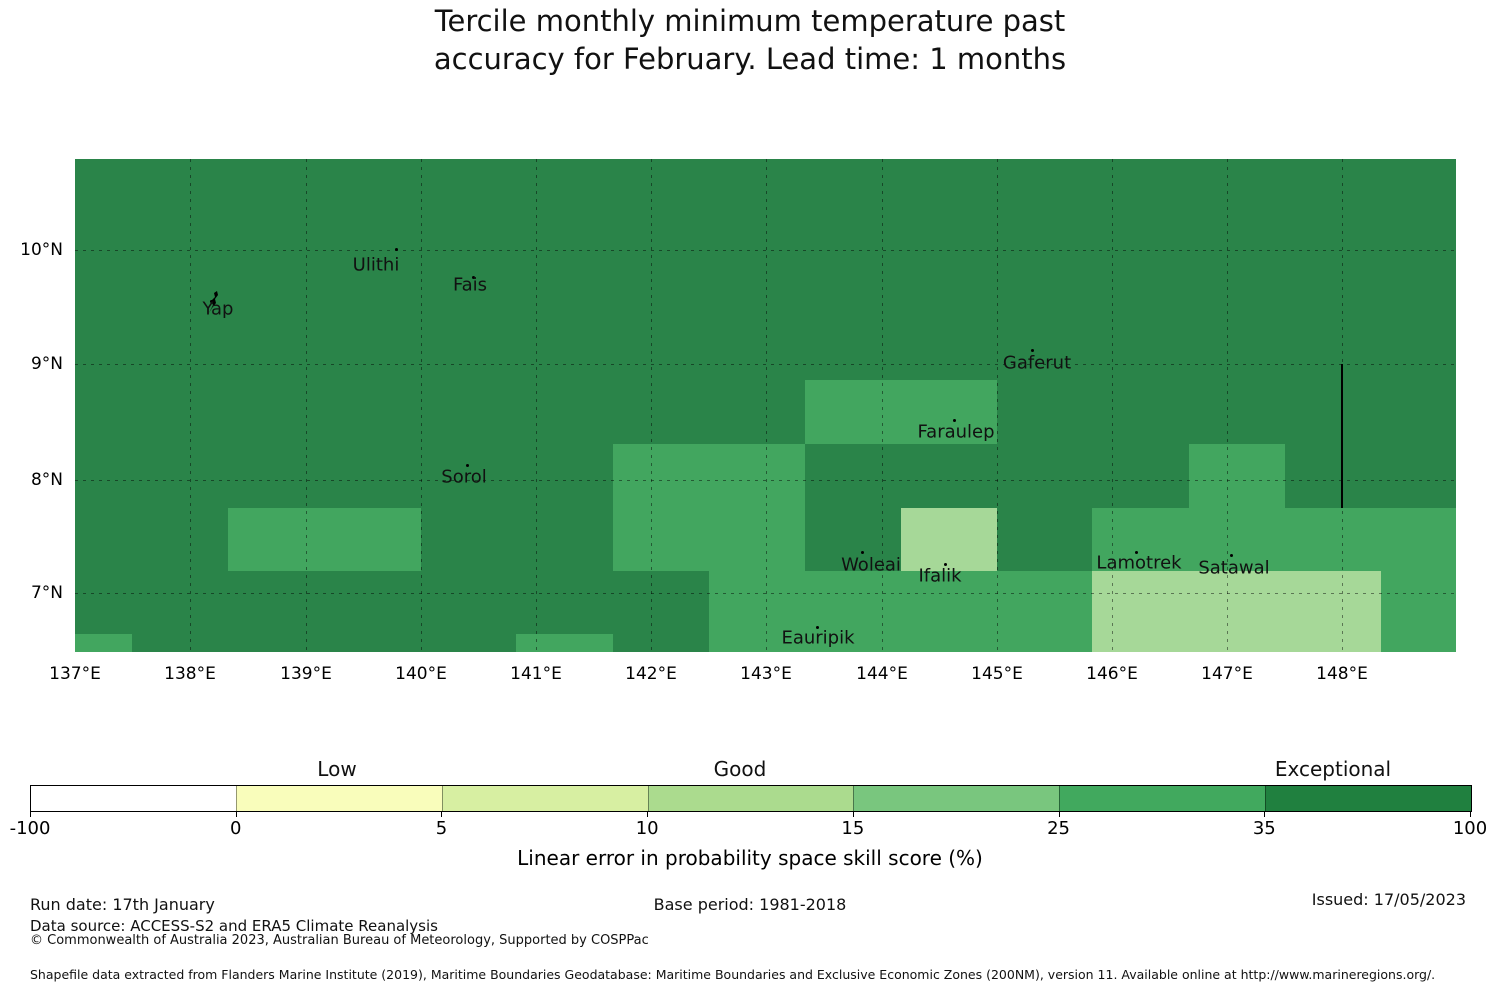 This screenshot has height=990, width=1500. I want to click on island-marker-sorol, so click(467, 465).